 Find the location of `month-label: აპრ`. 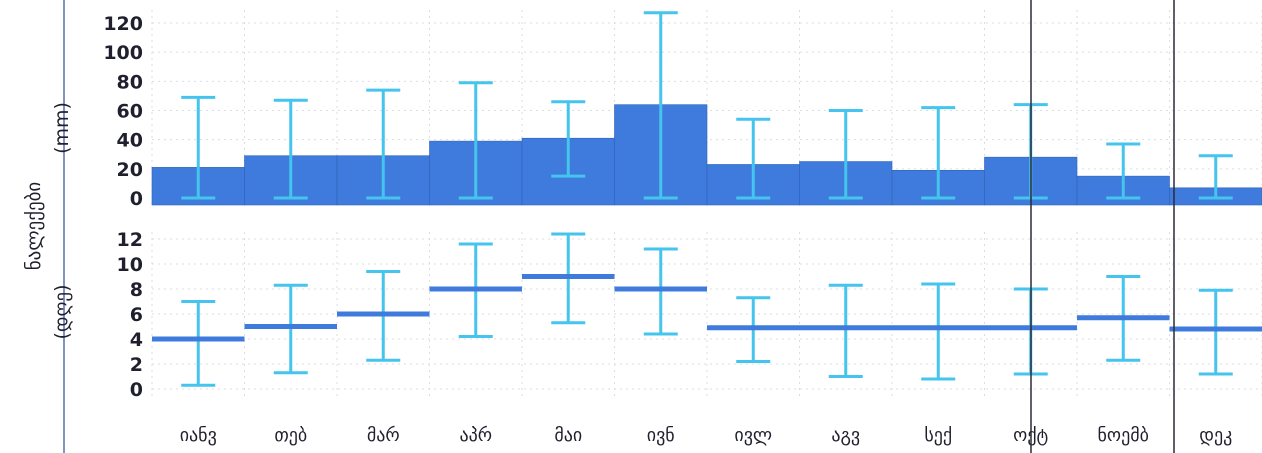

month-label: აპრ is located at coordinates (475, 435).